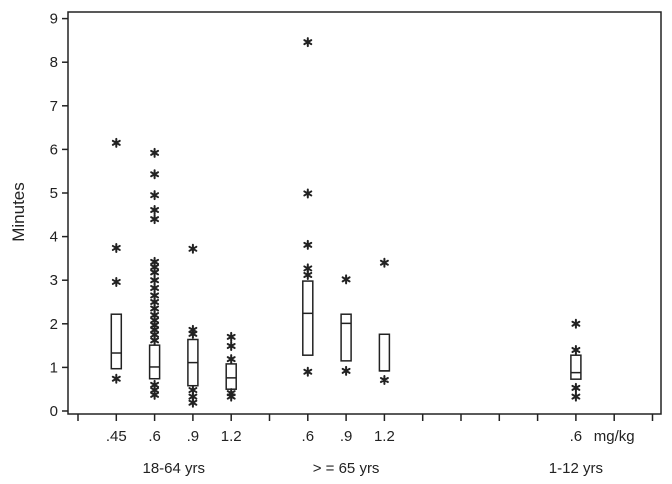 This screenshot has height=484, width=672. What do you see at coordinates (54, 106) in the screenshot?
I see `y-tick-label: 7` at bounding box center [54, 106].